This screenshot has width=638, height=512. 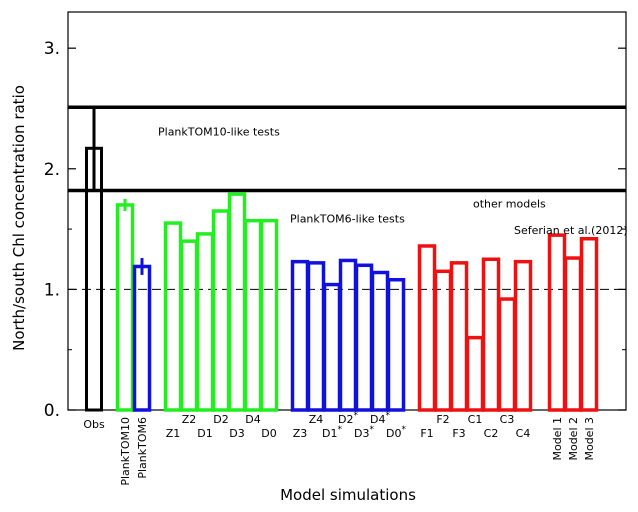 What do you see at coordinates (252, 419) in the screenshot?
I see `x-tick-label-d4: D4` at bounding box center [252, 419].